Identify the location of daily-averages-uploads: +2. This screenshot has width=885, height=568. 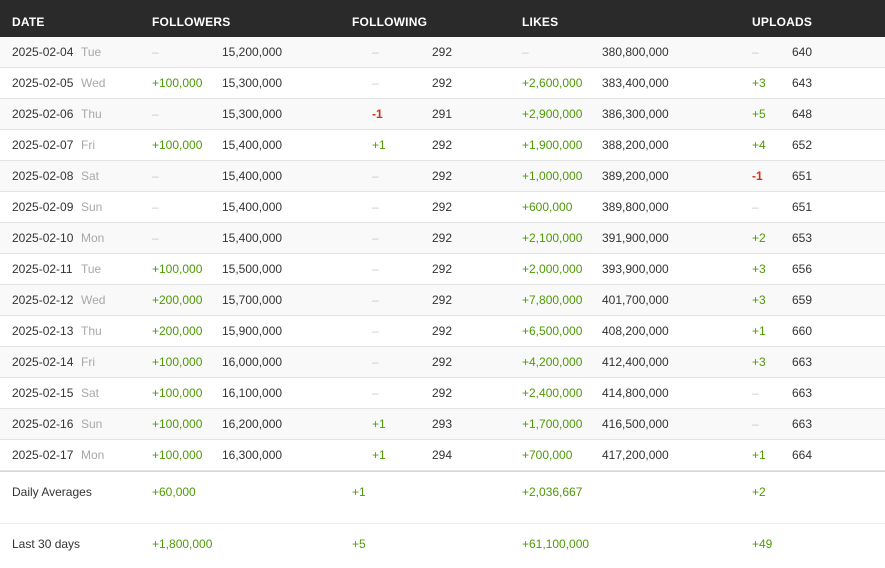
(759, 492).